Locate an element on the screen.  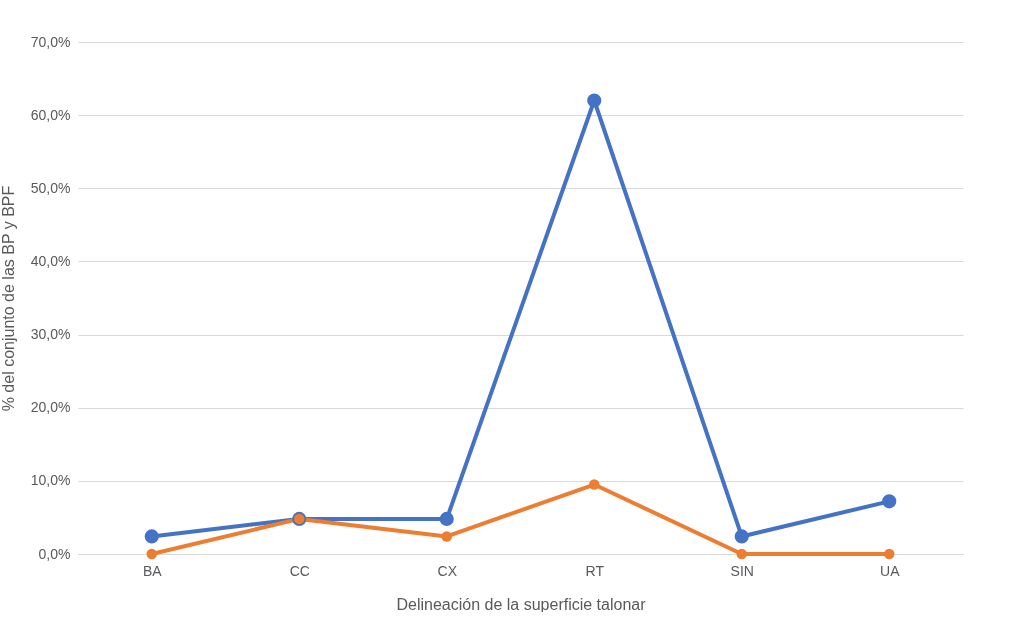
y-tick-label: 50,0% is located at coordinates (50, 187).